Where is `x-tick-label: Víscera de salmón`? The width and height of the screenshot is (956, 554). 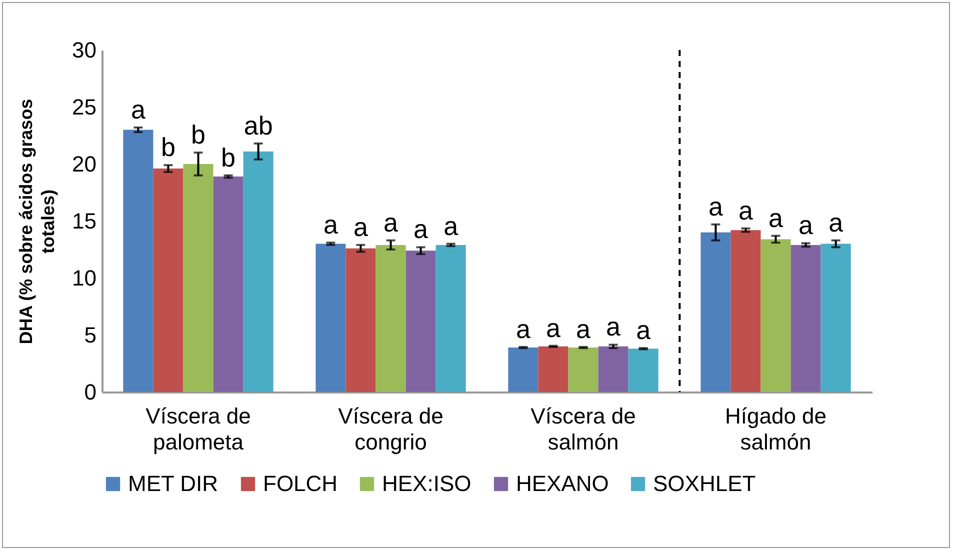
x-tick-label: Víscera de salmón is located at coordinates (583, 429).